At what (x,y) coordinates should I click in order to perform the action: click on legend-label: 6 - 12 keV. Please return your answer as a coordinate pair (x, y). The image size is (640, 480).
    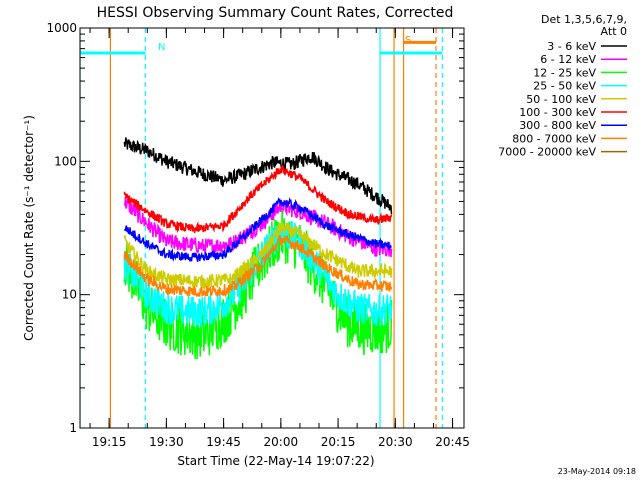
    Looking at the image, I should click on (568, 59).